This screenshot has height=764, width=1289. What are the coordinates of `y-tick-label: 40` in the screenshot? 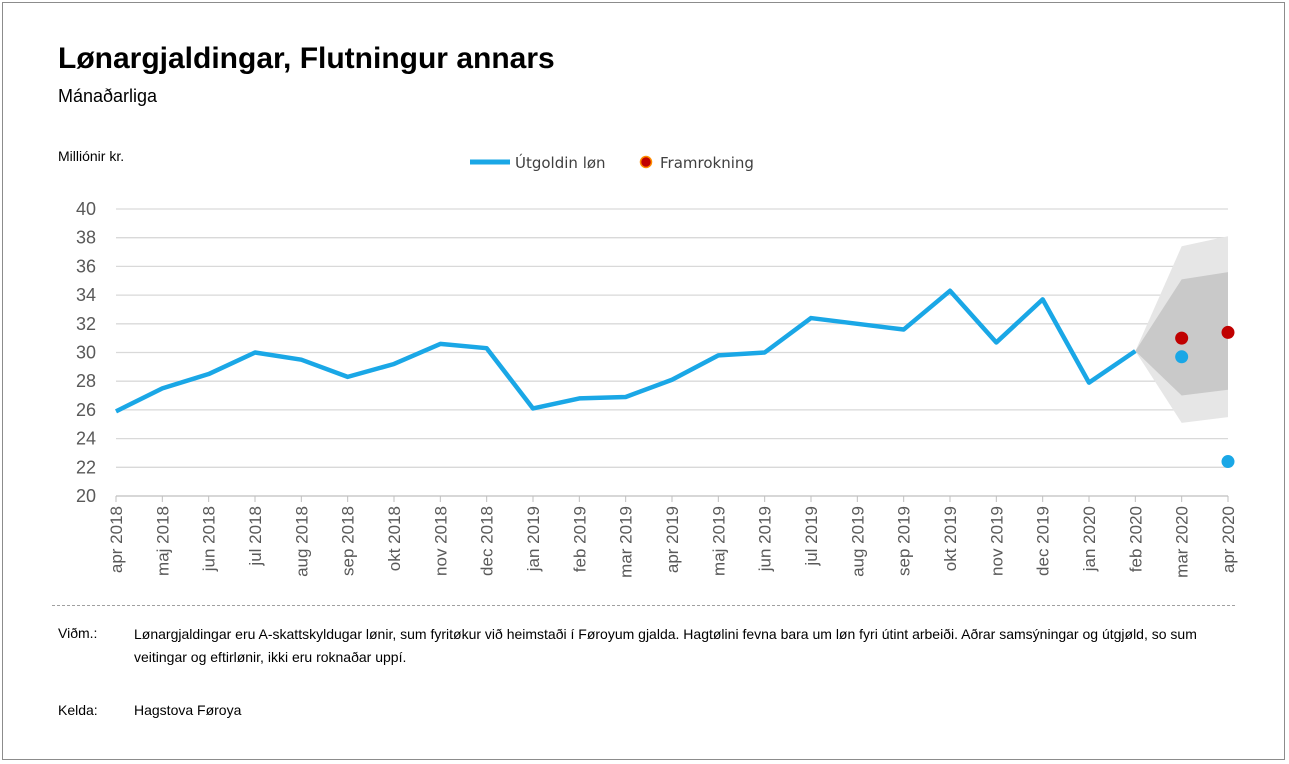 It's located at (86, 209).